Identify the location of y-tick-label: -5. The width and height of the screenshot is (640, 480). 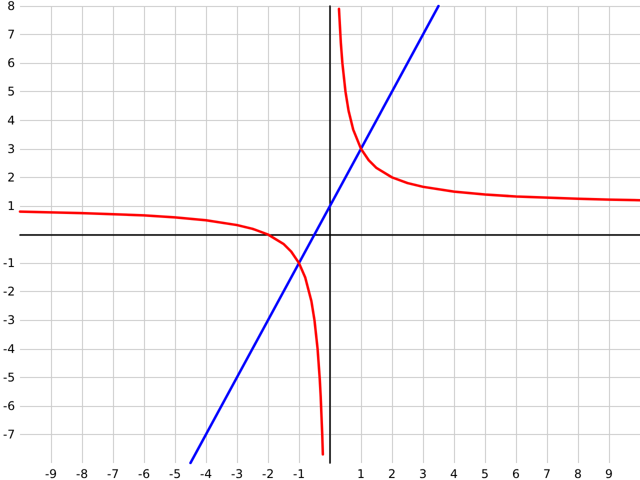
(8, 377).